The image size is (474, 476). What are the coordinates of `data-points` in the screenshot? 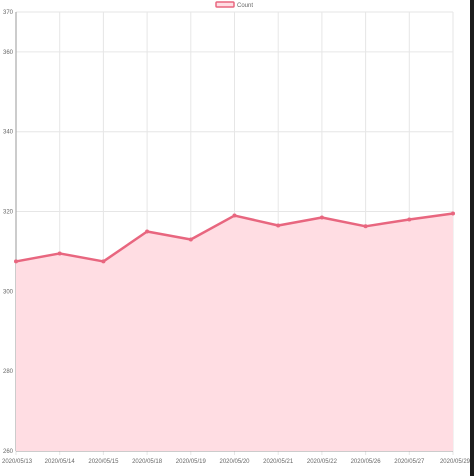 It's located at (234, 237).